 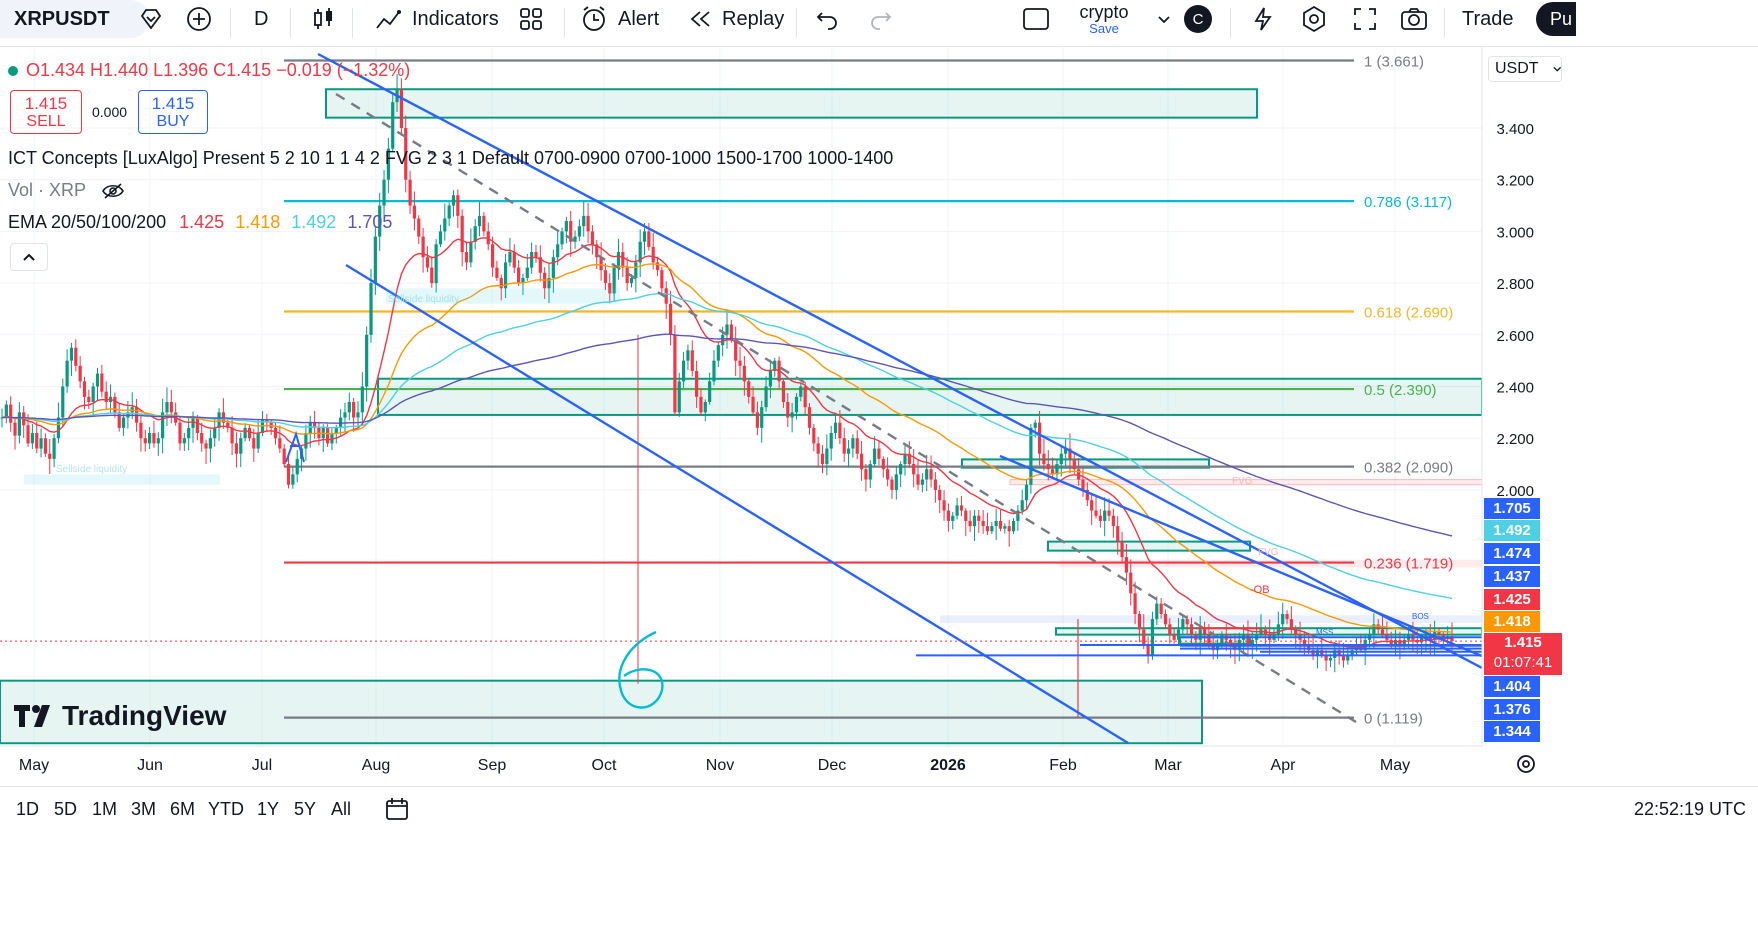 I want to click on templates-icon, so click(x=531, y=19).